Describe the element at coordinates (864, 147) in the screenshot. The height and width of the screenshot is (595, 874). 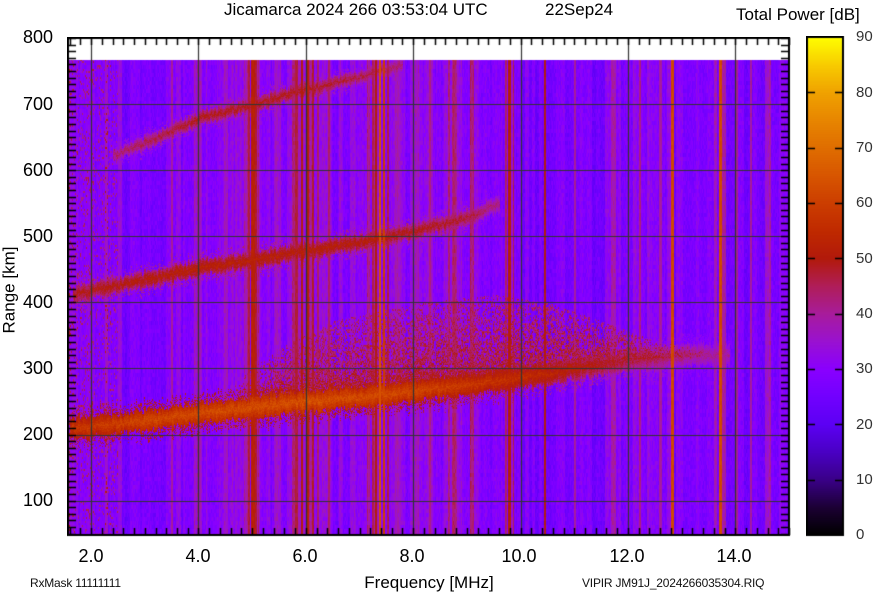
I see `colorbar-tick-label: 70` at that location.